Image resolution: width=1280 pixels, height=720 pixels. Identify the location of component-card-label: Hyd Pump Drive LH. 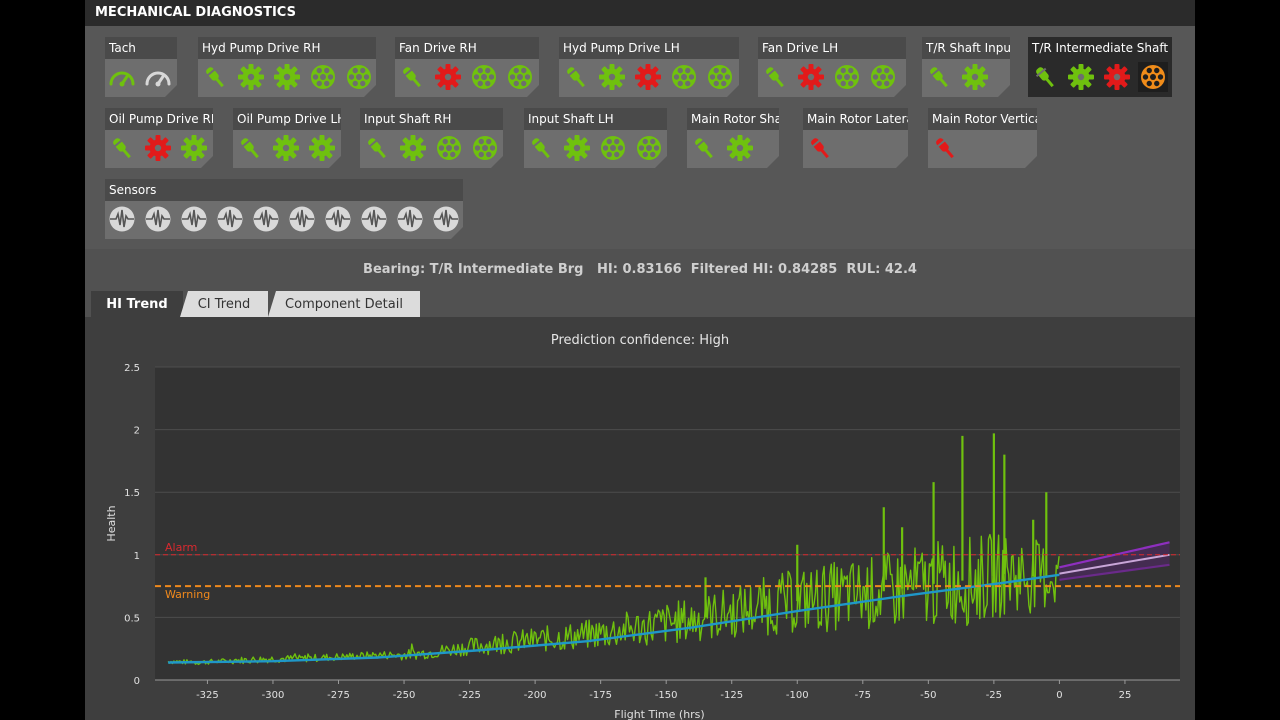
(649, 48).